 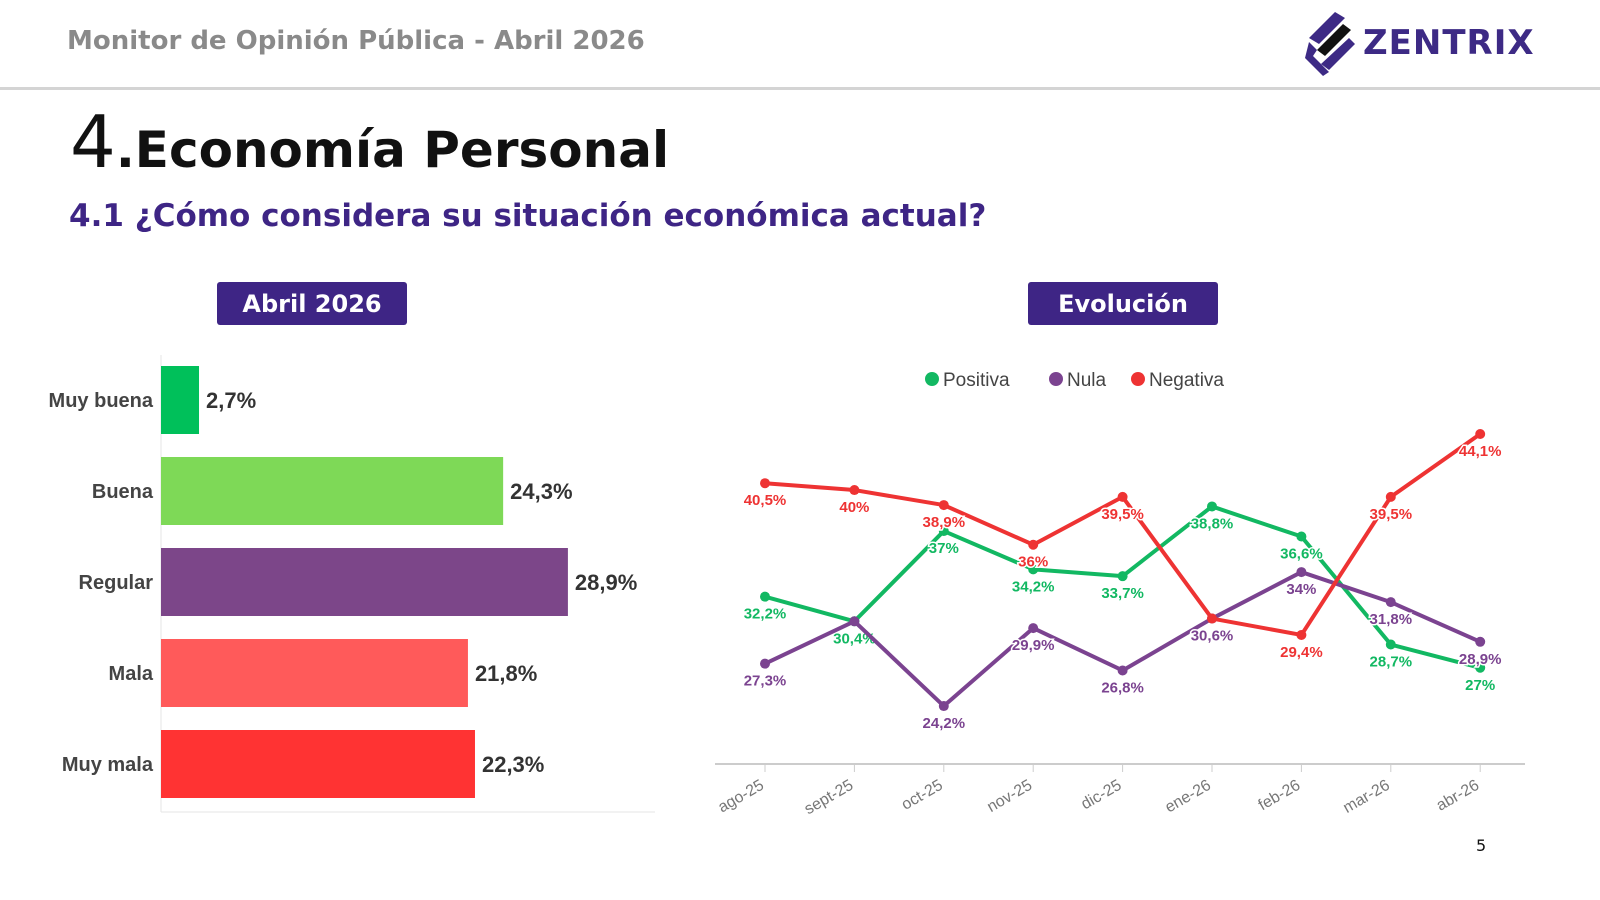 I want to click on data-label: 28,7%, so click(x=1391, y=662).